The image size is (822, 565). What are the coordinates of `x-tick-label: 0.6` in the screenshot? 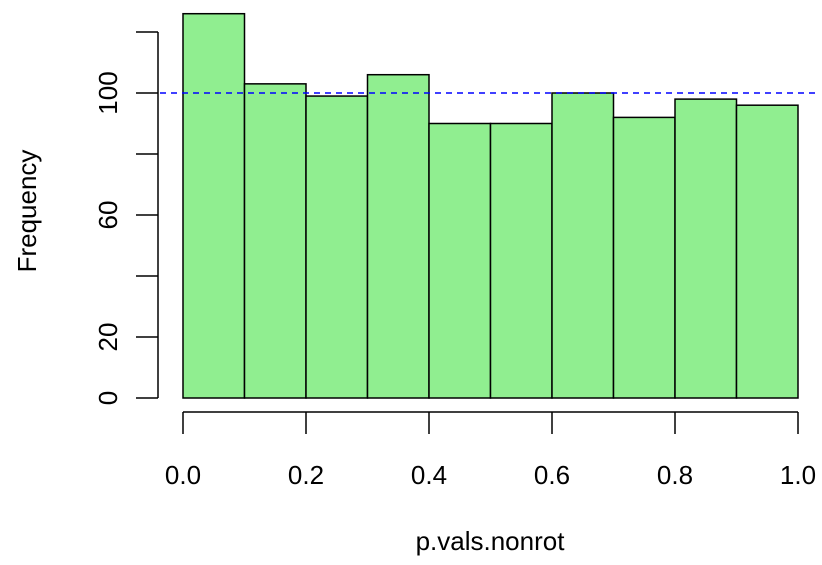 It's located at (552, 475).